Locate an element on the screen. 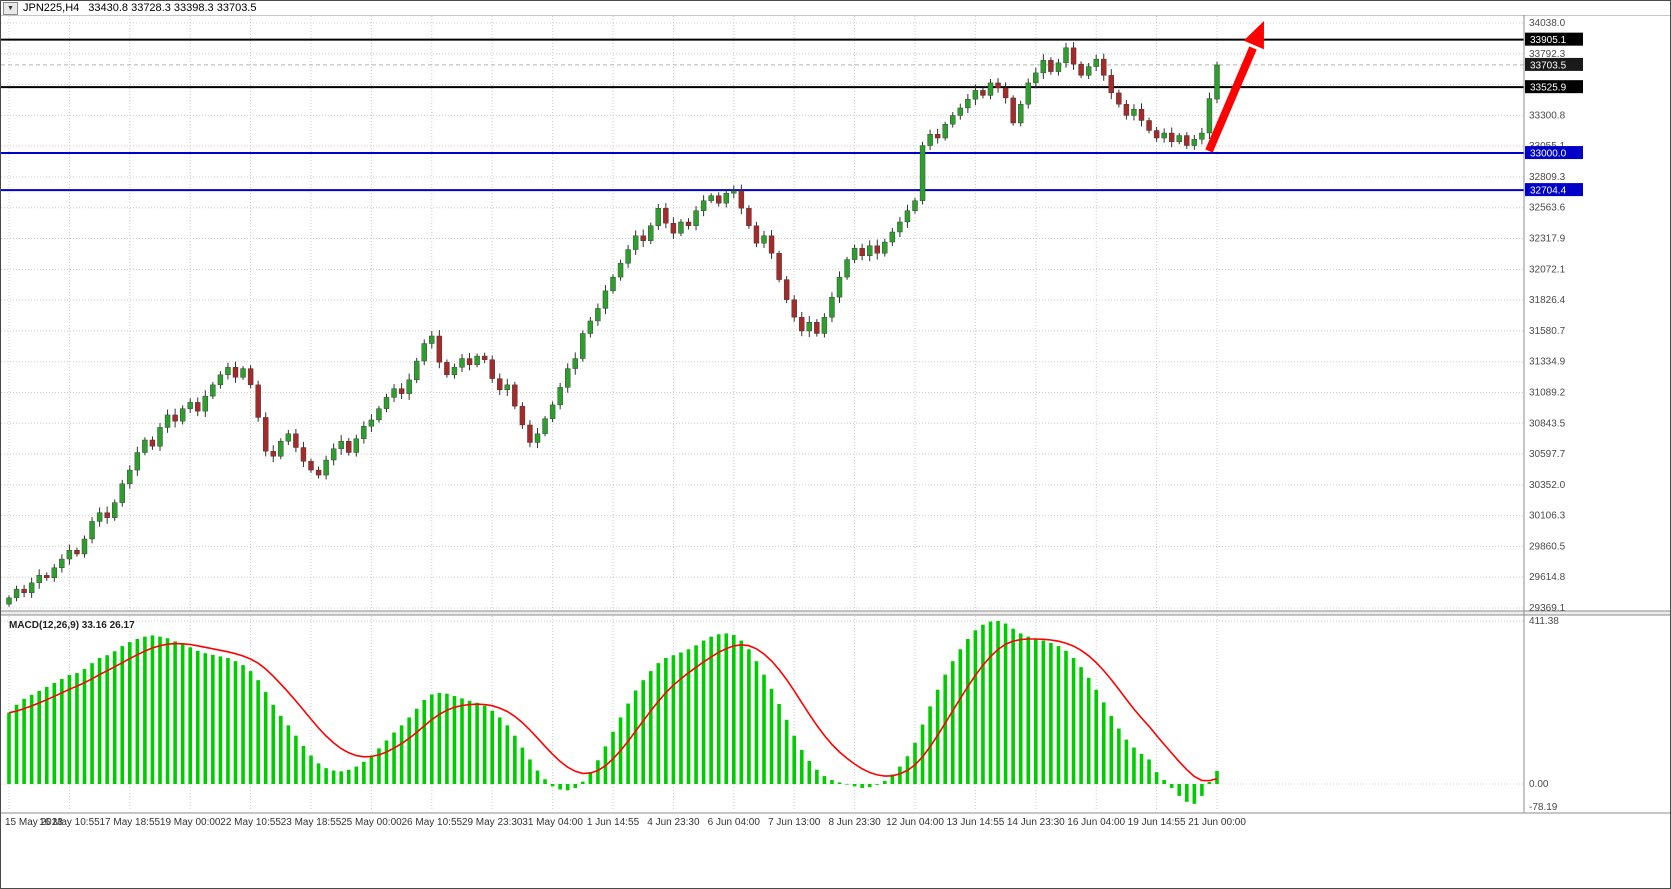 The image size is (1671, 889). price-tick-label: 31089.2 is located at coordinates (1547, 392).